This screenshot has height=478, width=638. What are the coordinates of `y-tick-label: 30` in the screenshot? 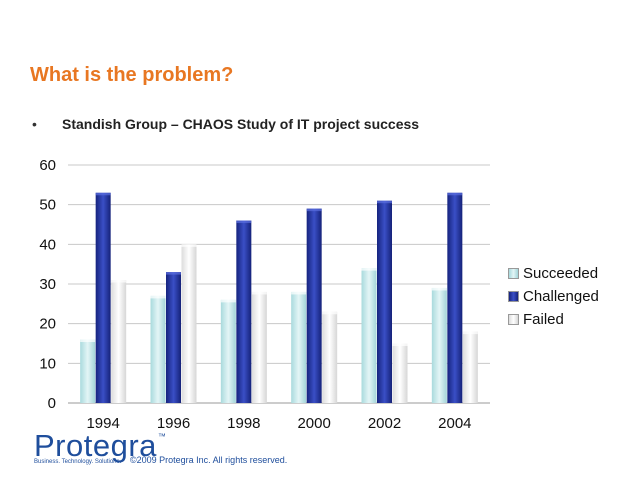 It's located at (47, 284).